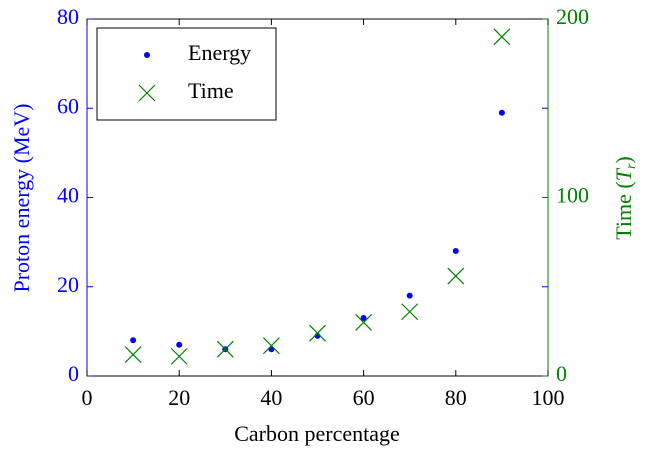 The height and width of the screenshot is (450, 649). What do you see at coordinates (211, 90) in the screenshot?
I see `legend-label: Time` at bounding box center [211, 90].